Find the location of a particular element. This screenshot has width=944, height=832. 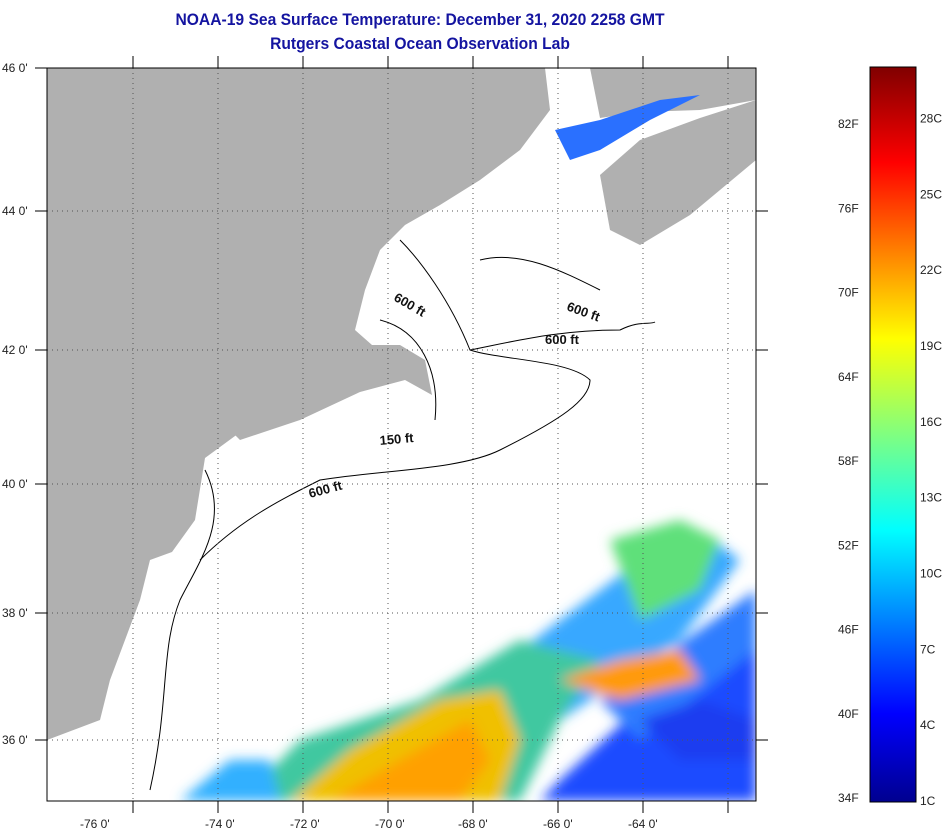

lon-label: -64 0' is located at coordinates (643, 824).